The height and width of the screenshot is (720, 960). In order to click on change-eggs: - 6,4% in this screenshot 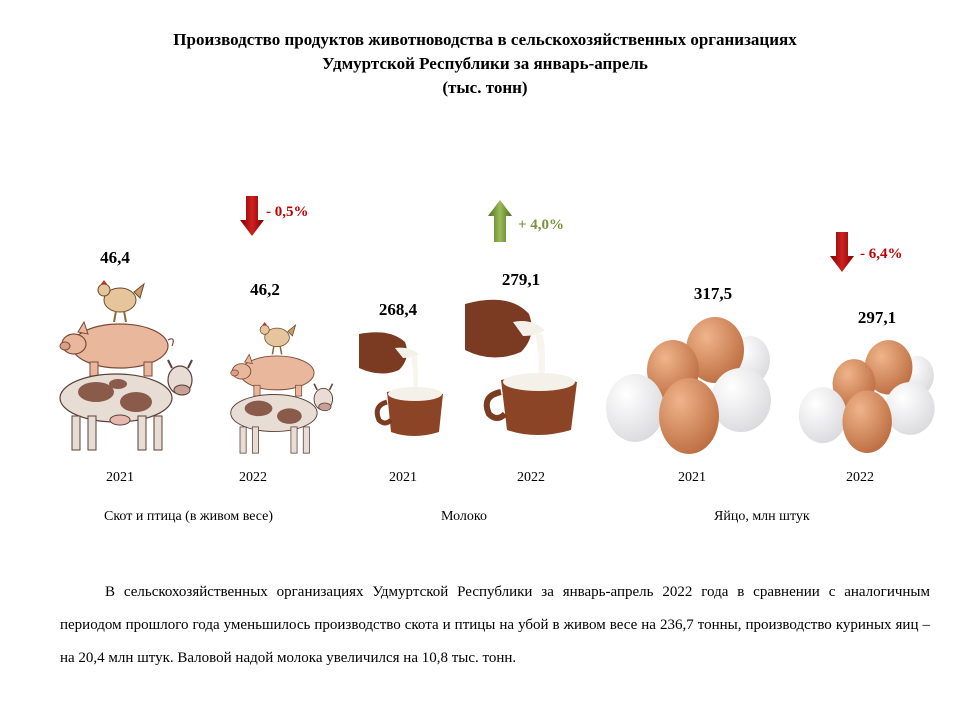, I will do `click(881, 254)`.